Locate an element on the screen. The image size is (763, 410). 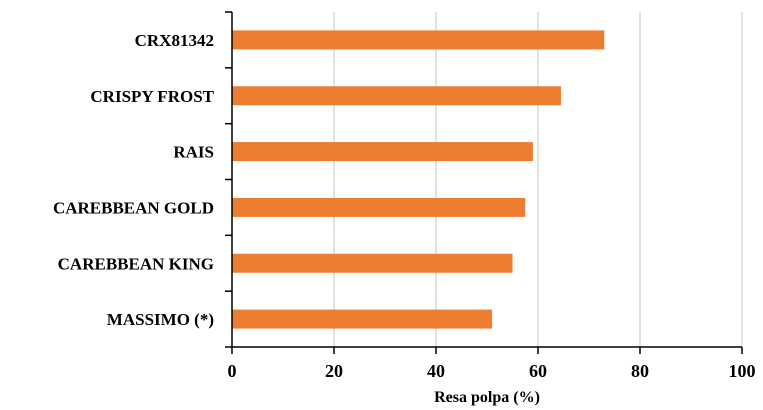
category-label: CRX81342 is located at coordinates (174, 40).